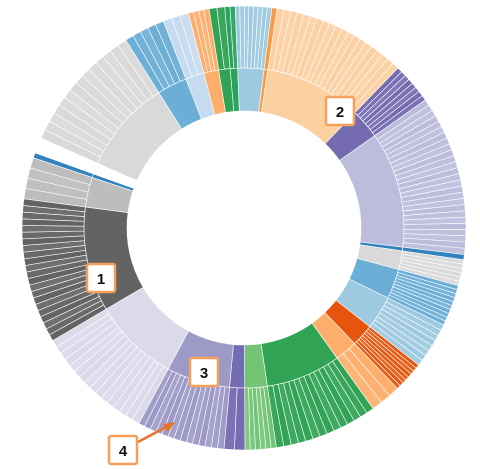  I want to click on callout-2-label: 2, so click(340, 112).